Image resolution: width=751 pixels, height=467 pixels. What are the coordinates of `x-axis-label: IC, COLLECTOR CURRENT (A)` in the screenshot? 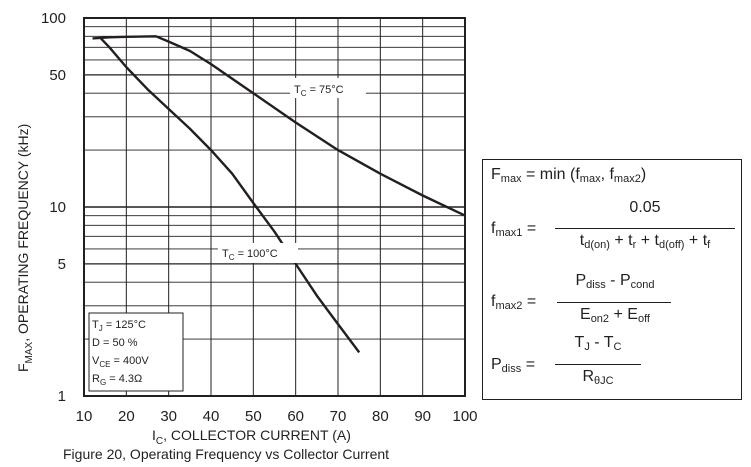 It's located at (251, 437).